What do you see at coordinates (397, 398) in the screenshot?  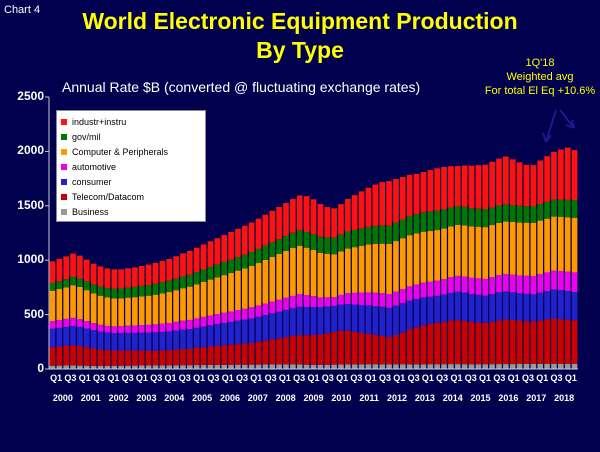 I see `x-tick-year: 2012` at bounding box center [397, 398].